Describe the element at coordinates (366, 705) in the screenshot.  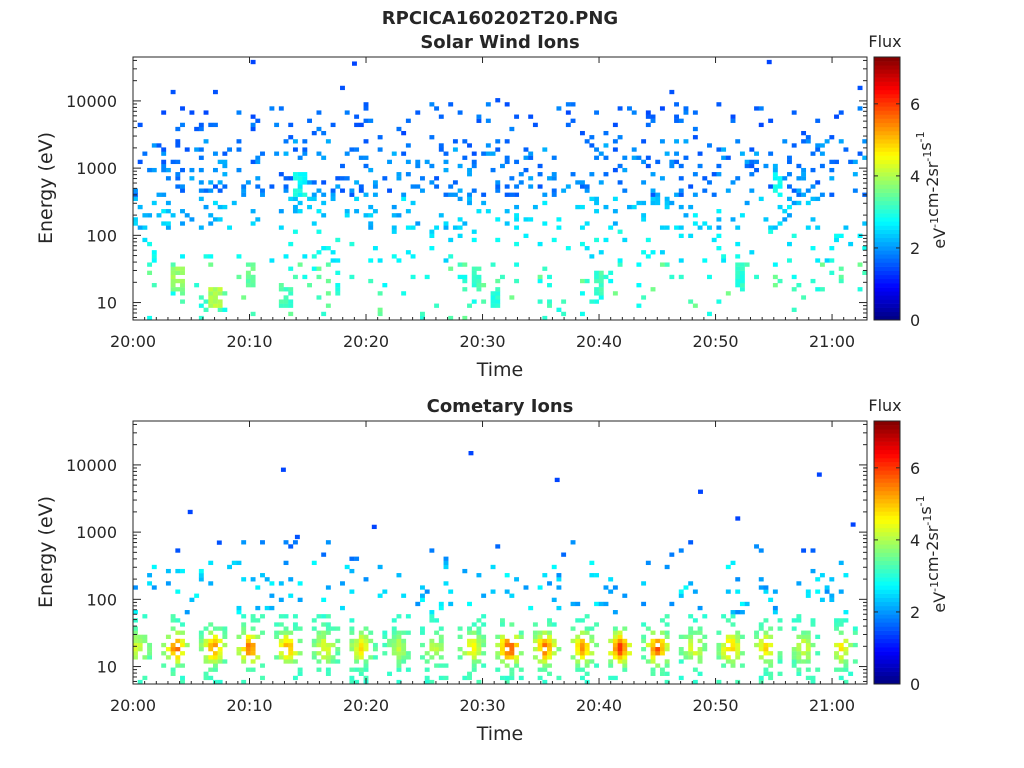
I see `x-tick-label: 20:20` at that location.